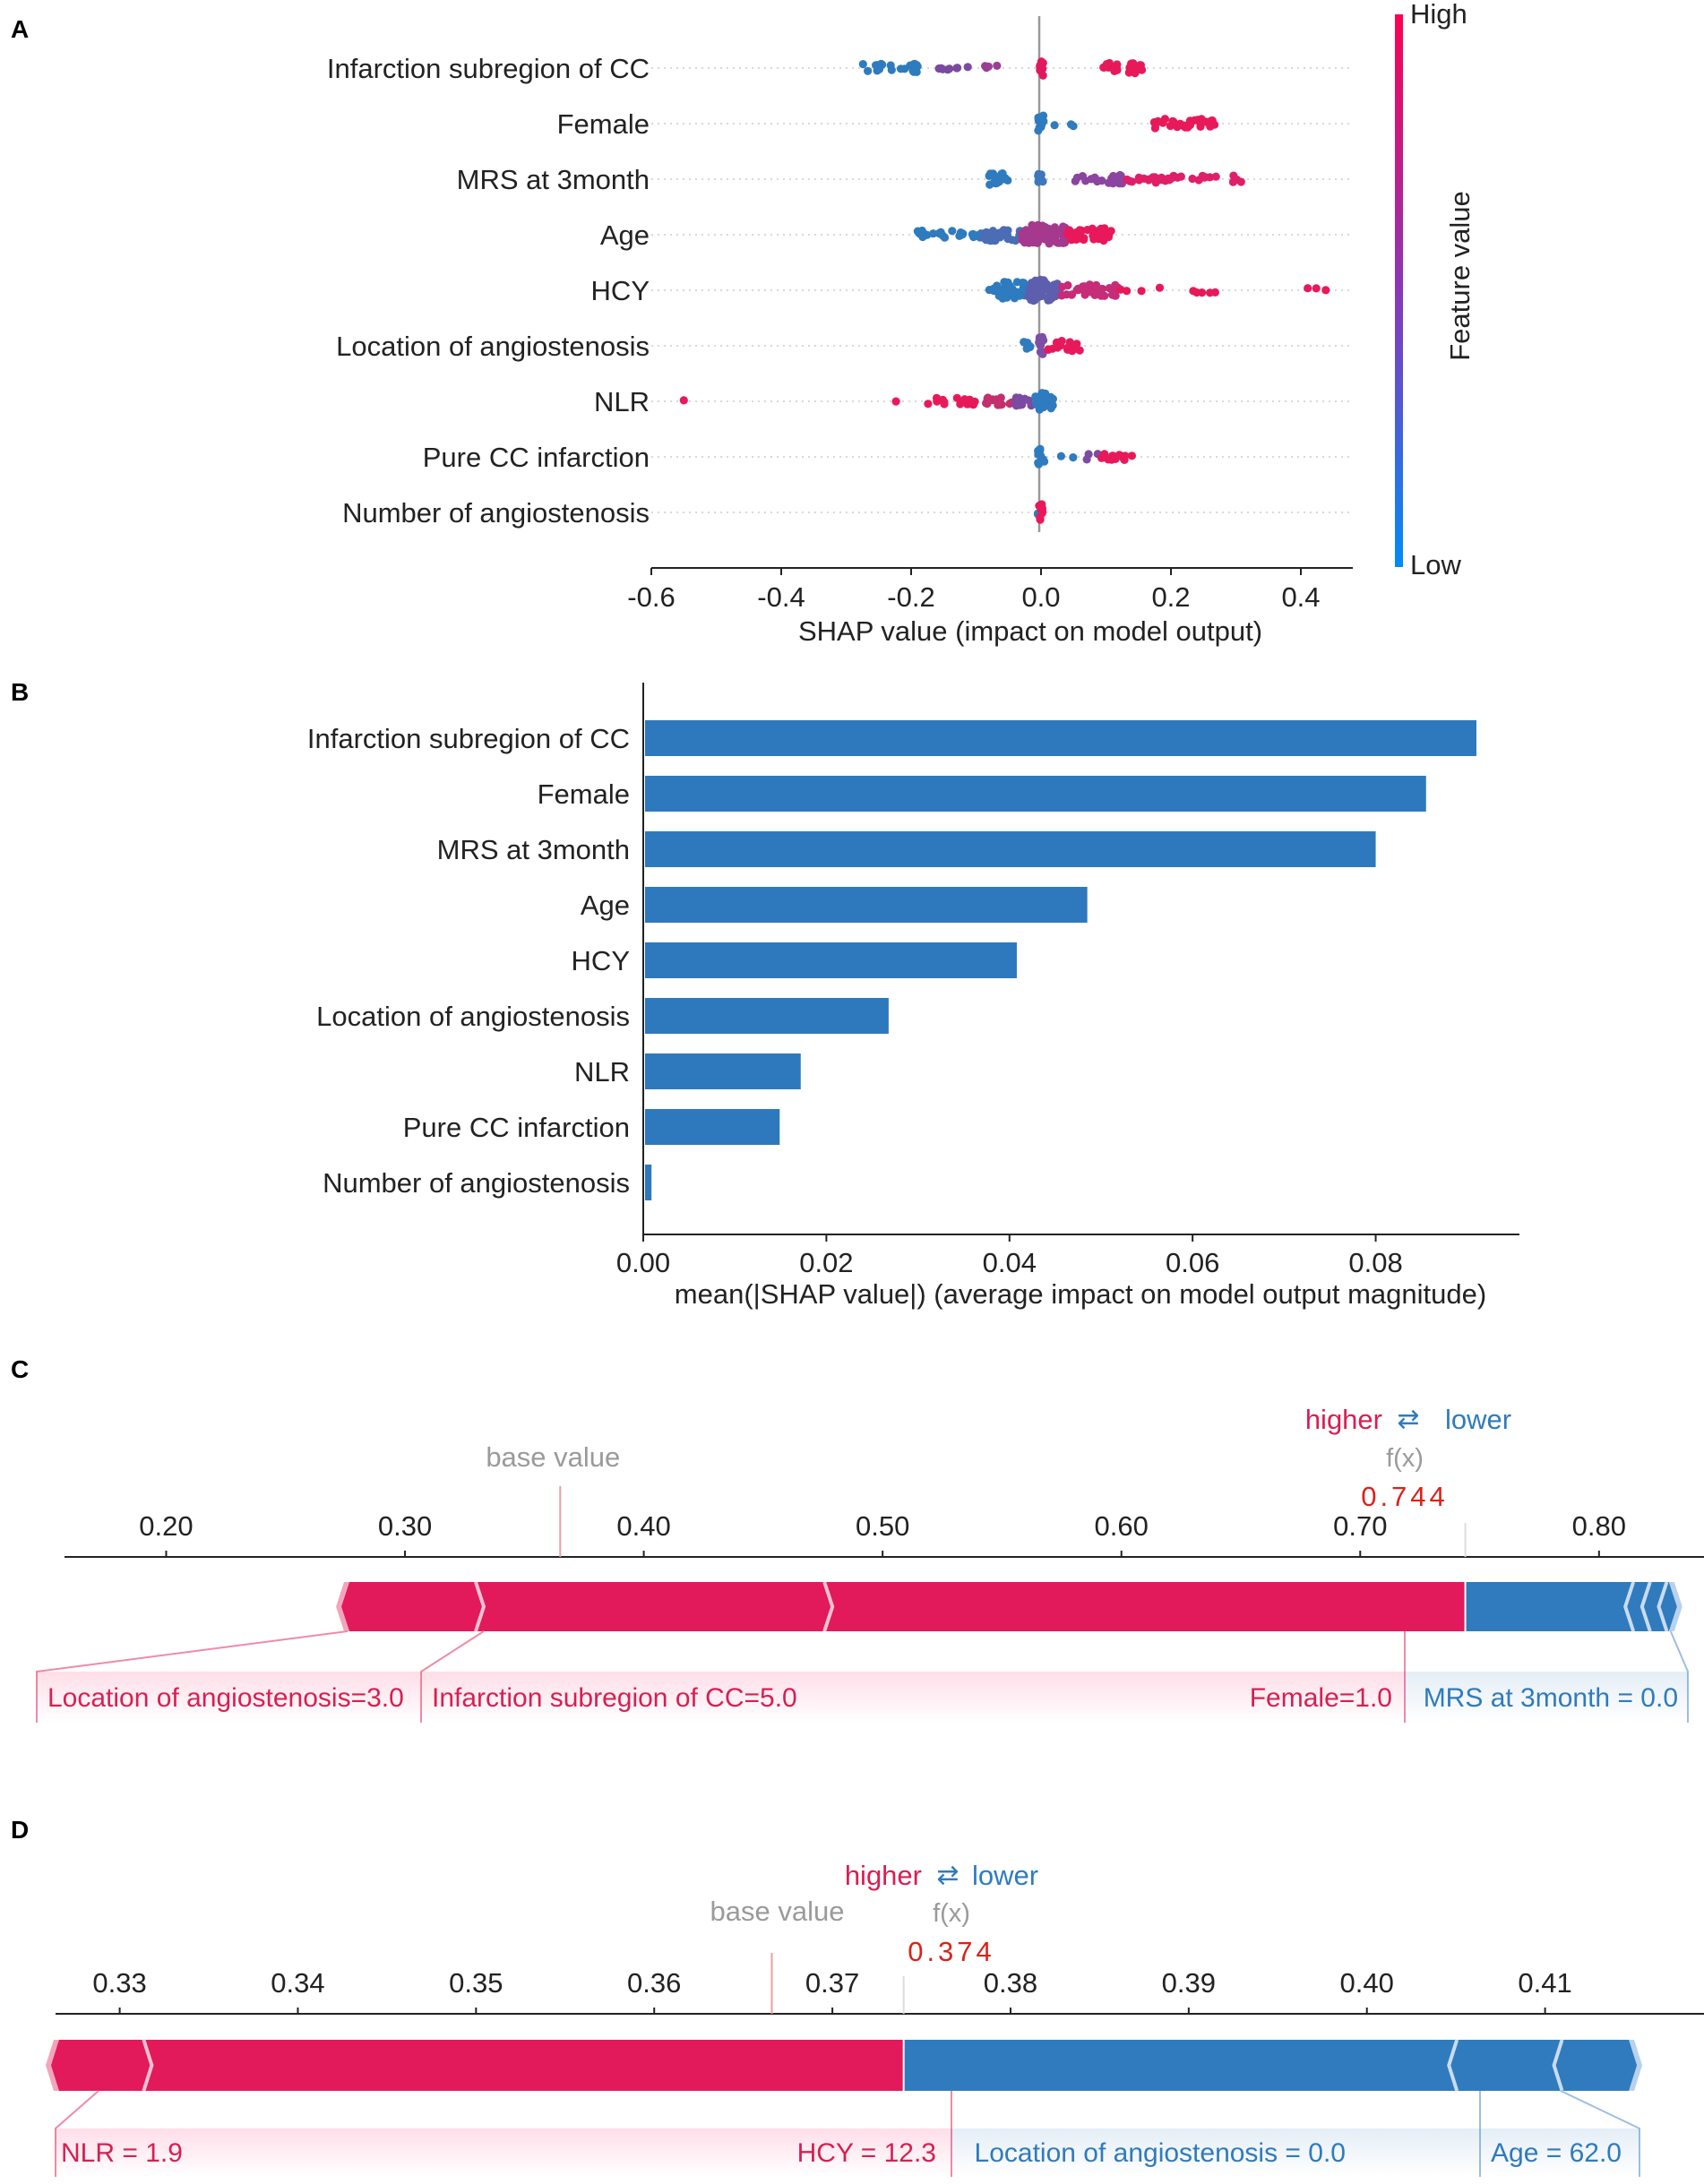 Image resolution: width=1704 pixels, height=2184 pixels. Describe the element at coordinates (614, 1698) in the screenshot. I see `feature-effect-label: Infarction subregion of CC=5.0` at that location.